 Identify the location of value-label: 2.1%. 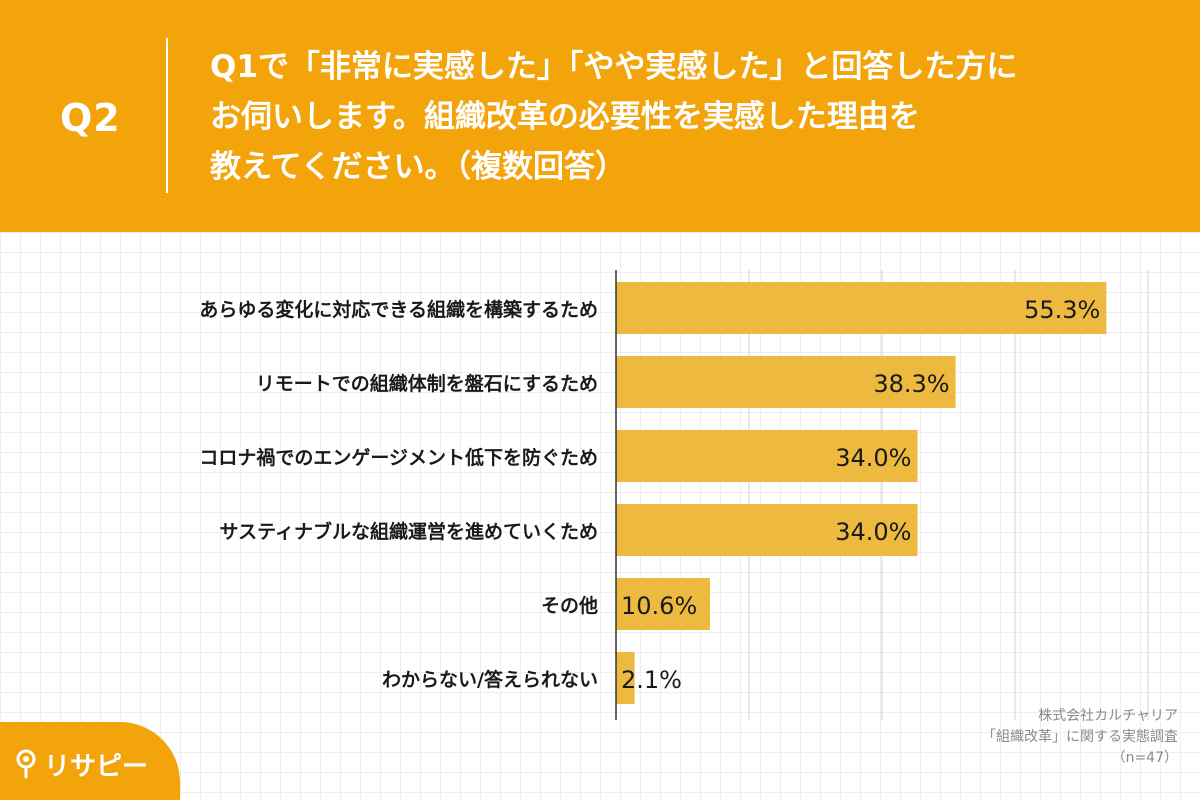
(651, 680).